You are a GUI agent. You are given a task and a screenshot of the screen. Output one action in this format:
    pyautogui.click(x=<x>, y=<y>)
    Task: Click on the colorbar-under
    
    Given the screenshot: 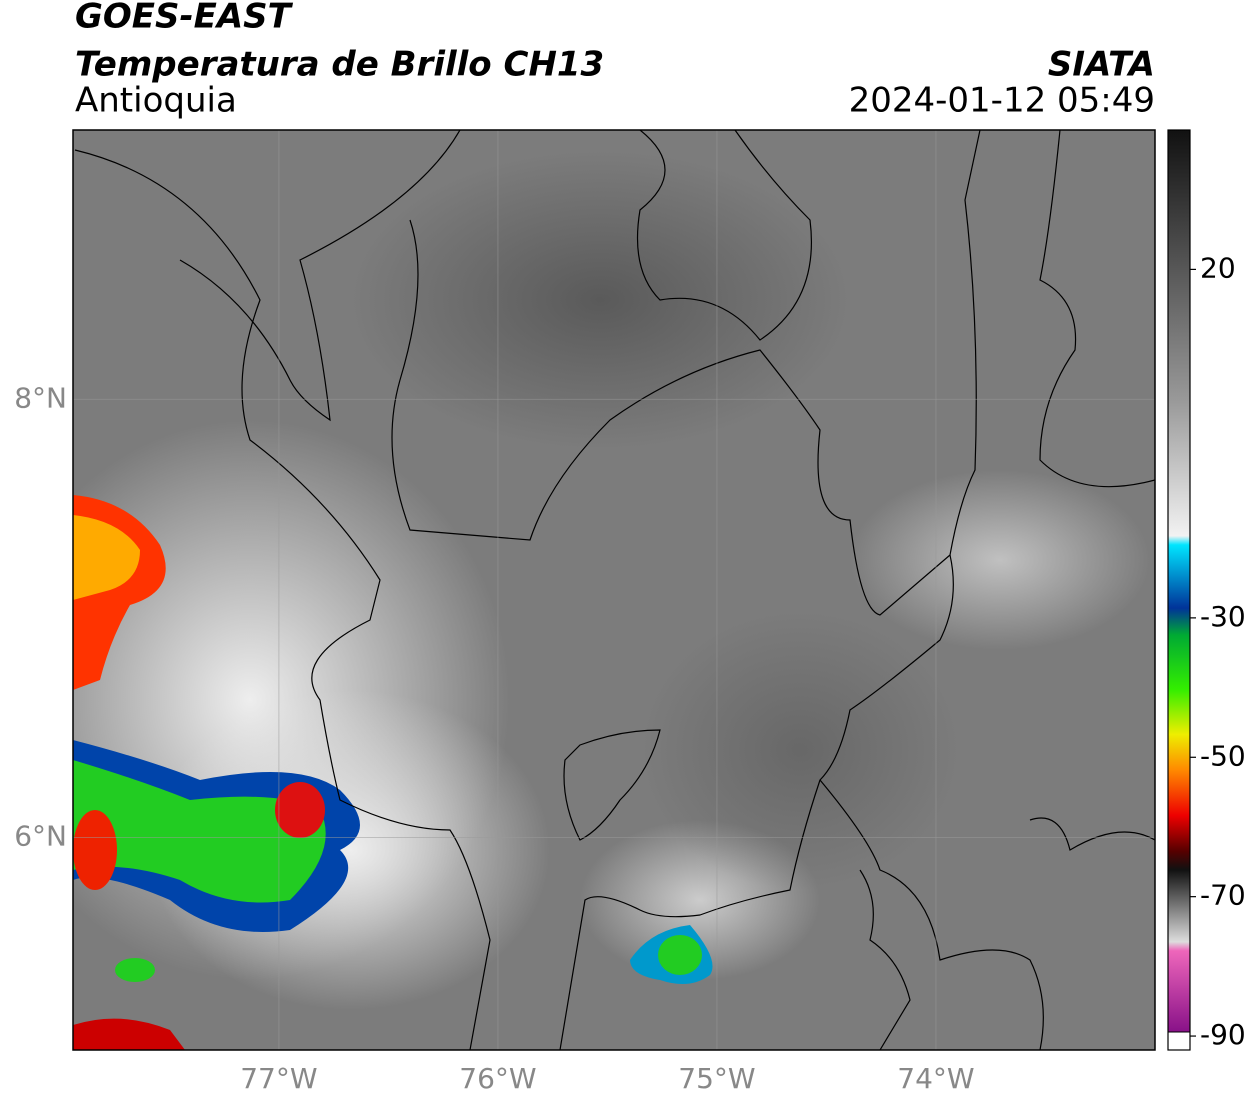 What is the action you would take?
    pyautogui.click(x=1179, y=1041)
    